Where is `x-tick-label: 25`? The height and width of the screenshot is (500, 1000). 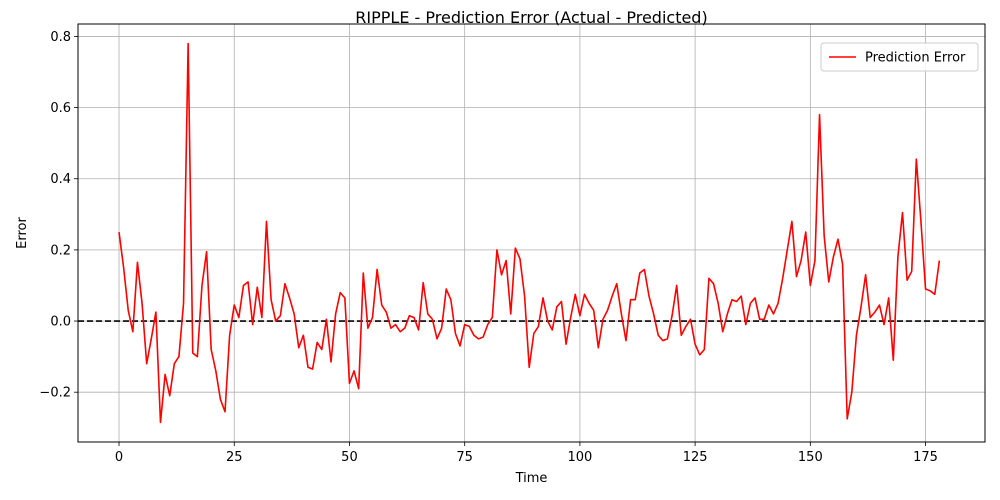
x-tick-label: 25 is located at coordinates (234, 457).